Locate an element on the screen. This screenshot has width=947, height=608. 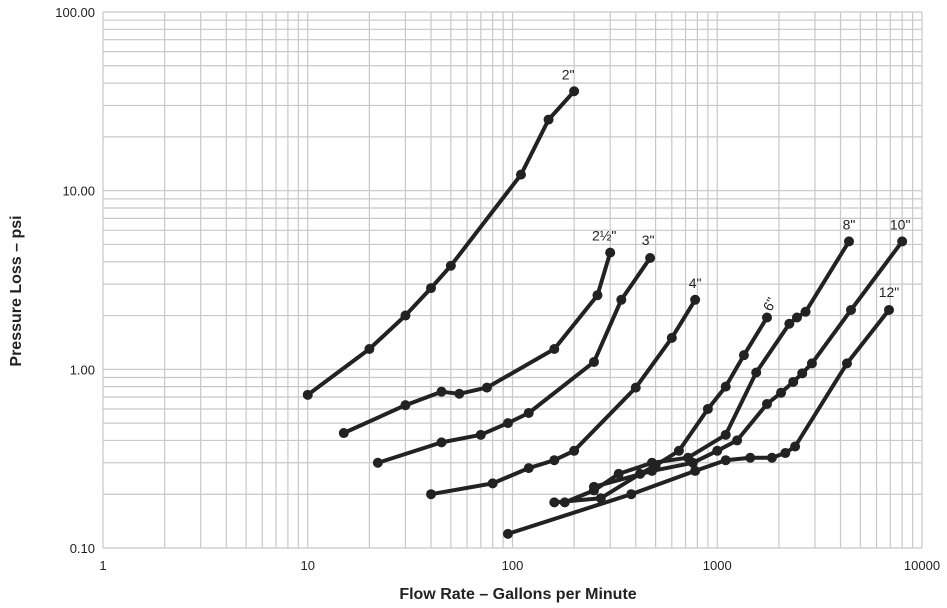
series-label: 2" is located at coordinates (568, 74).